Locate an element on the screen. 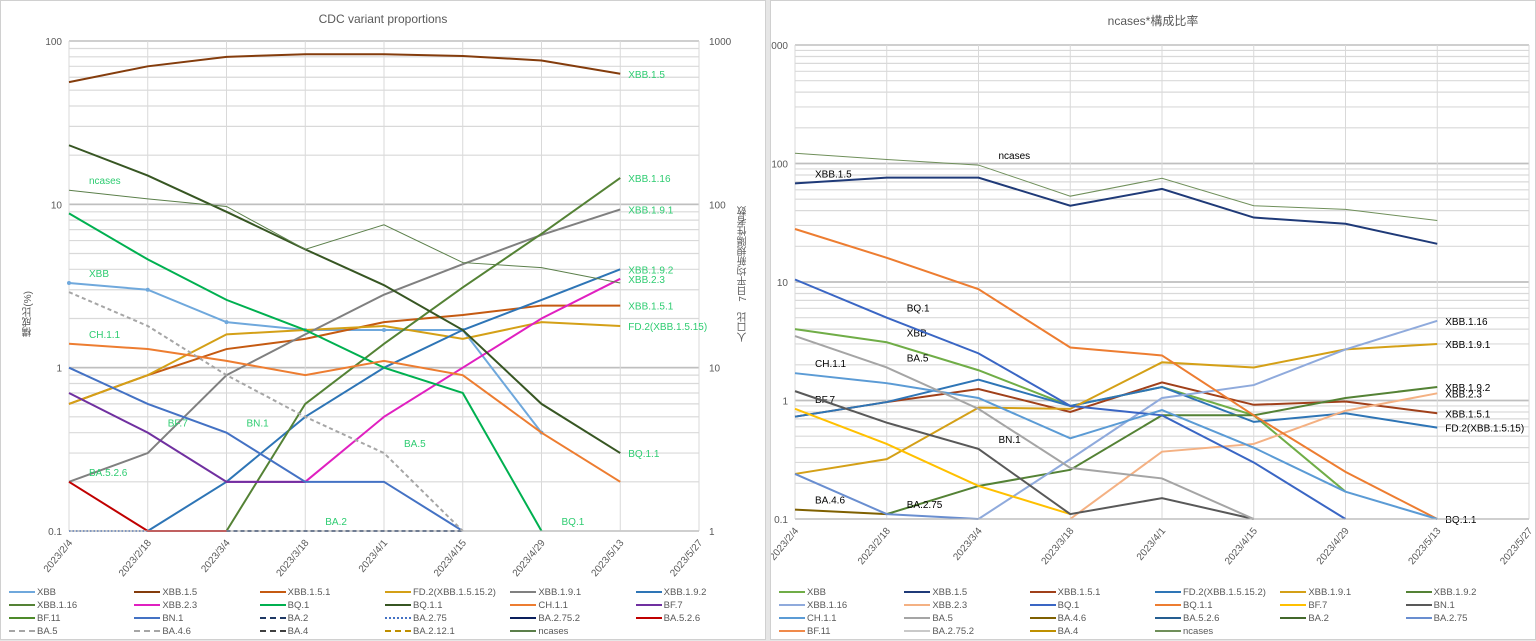 This screenshot has width=1536, height=641. legend-item: BA.5 is located at coordinates (966, 618).